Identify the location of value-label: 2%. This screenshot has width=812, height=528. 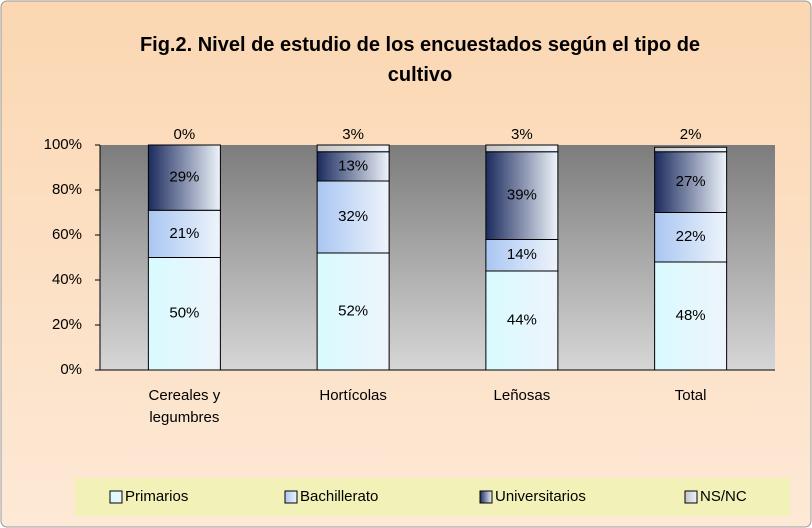
(691, 134).